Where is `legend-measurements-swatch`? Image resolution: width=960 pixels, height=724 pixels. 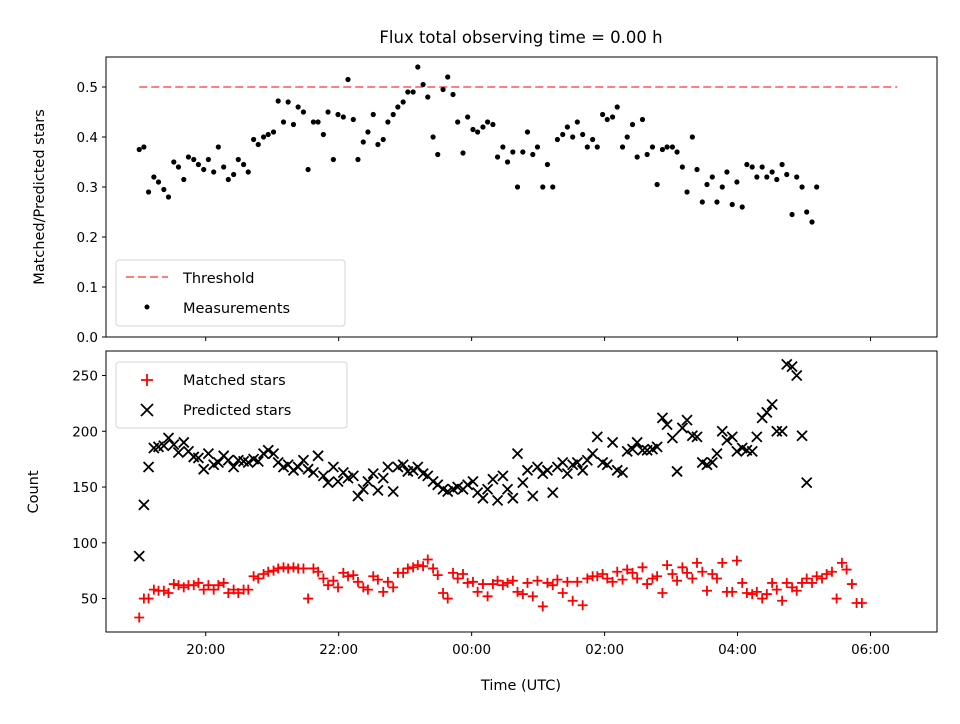
legend-measurements-swatch is located at coordinates (147, 307).